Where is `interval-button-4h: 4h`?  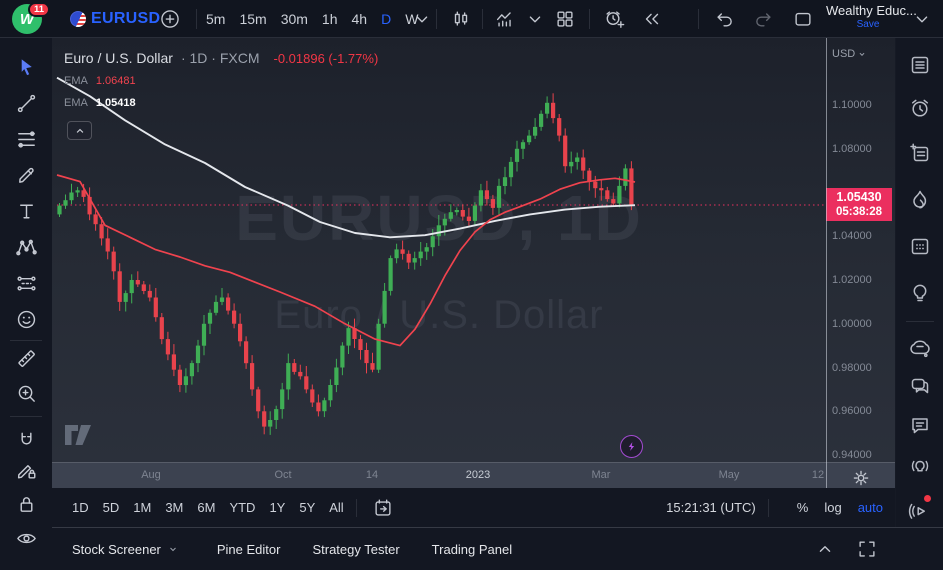 interval-button-4h: 4h is located at coordinates (359, 19).